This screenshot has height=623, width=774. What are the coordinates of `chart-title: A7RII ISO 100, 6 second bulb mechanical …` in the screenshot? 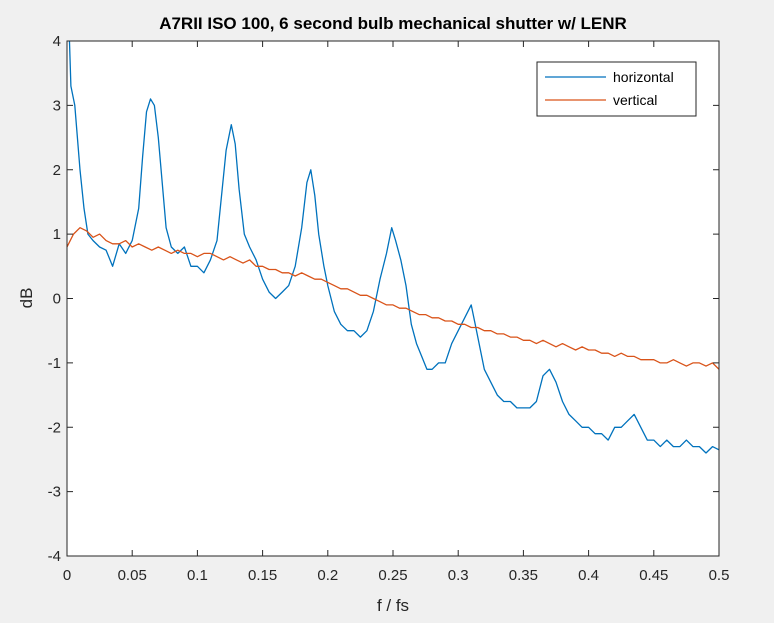 It's located at (393, 23).